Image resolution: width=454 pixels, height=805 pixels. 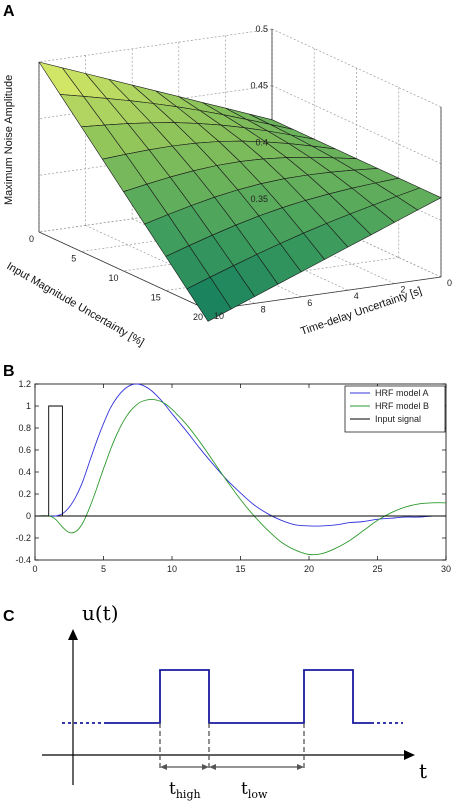 What do you see at coordinates (24, 450) in the screenshot?
I see `y-tick-label: 0.6` at bounding box center [24, 450].